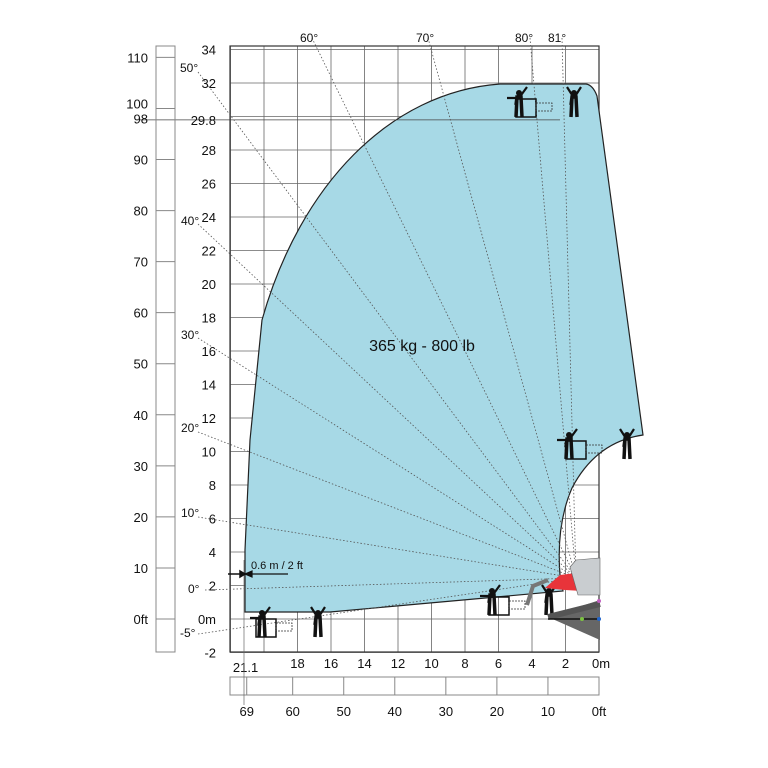  What do you see at coordinates (209, 83) in the screenshot?
I see `y-axis-m-tick-label: 32` at bounding box center [209, 83].